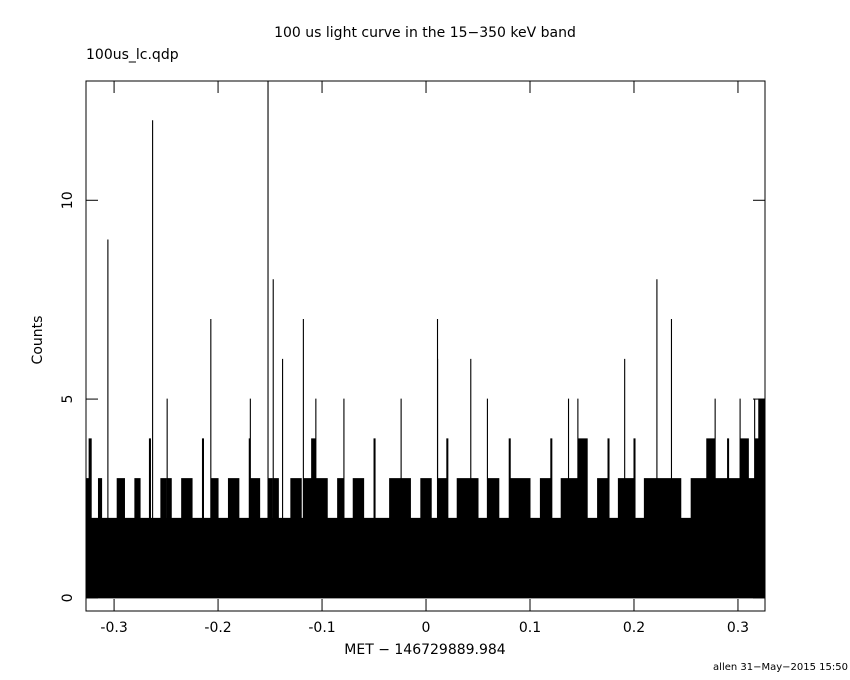  Describe the element at coordinates (634, 628) in the screenshot. I see `x-tick-label: 0.2` at that location.